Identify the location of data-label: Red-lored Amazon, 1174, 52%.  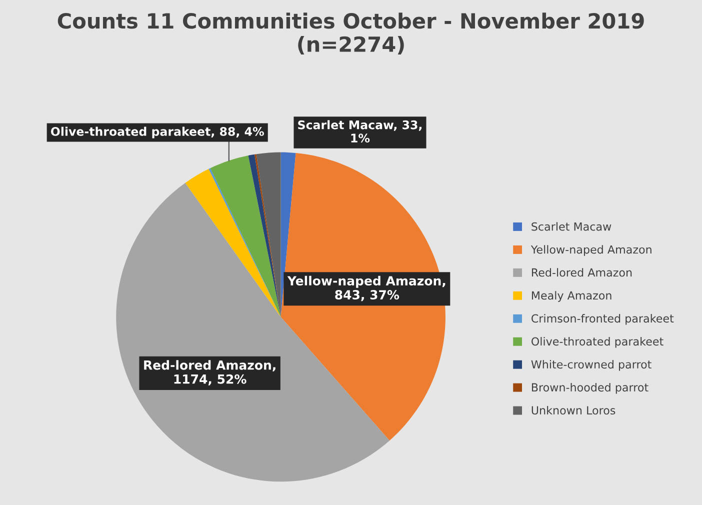
(210, 373).